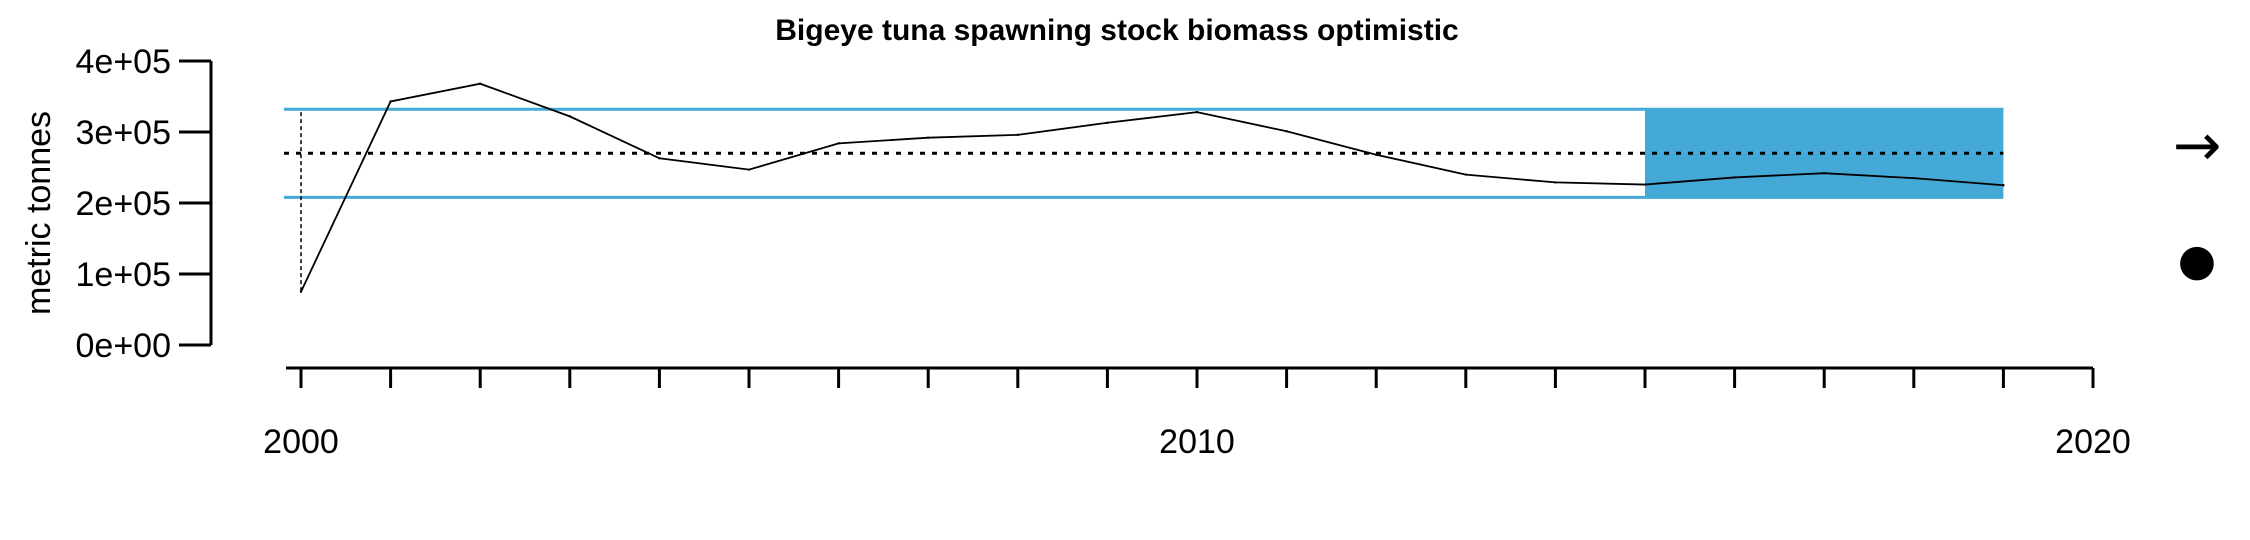  What do you see at coordinates (124, 133) in the screenshot?
I see `y-tick-label: 3e+05` at bounding box center [124, 133].